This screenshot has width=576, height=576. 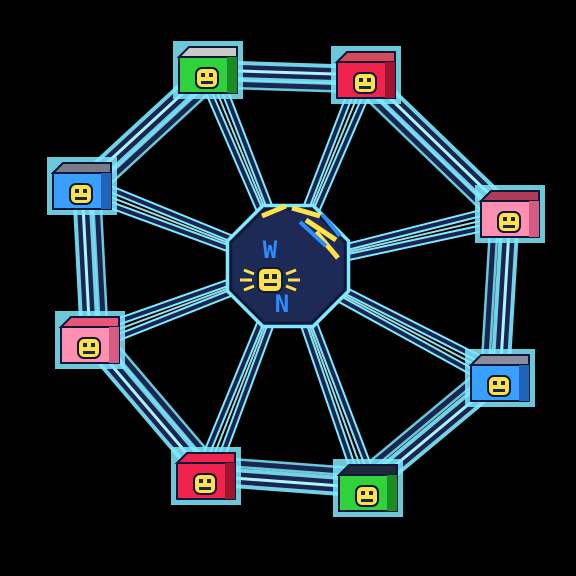 What do you see at coordinates (282, 304) in the screenshot?
I see `hub-letter-bottom: N` at bounding box center [282, 304].